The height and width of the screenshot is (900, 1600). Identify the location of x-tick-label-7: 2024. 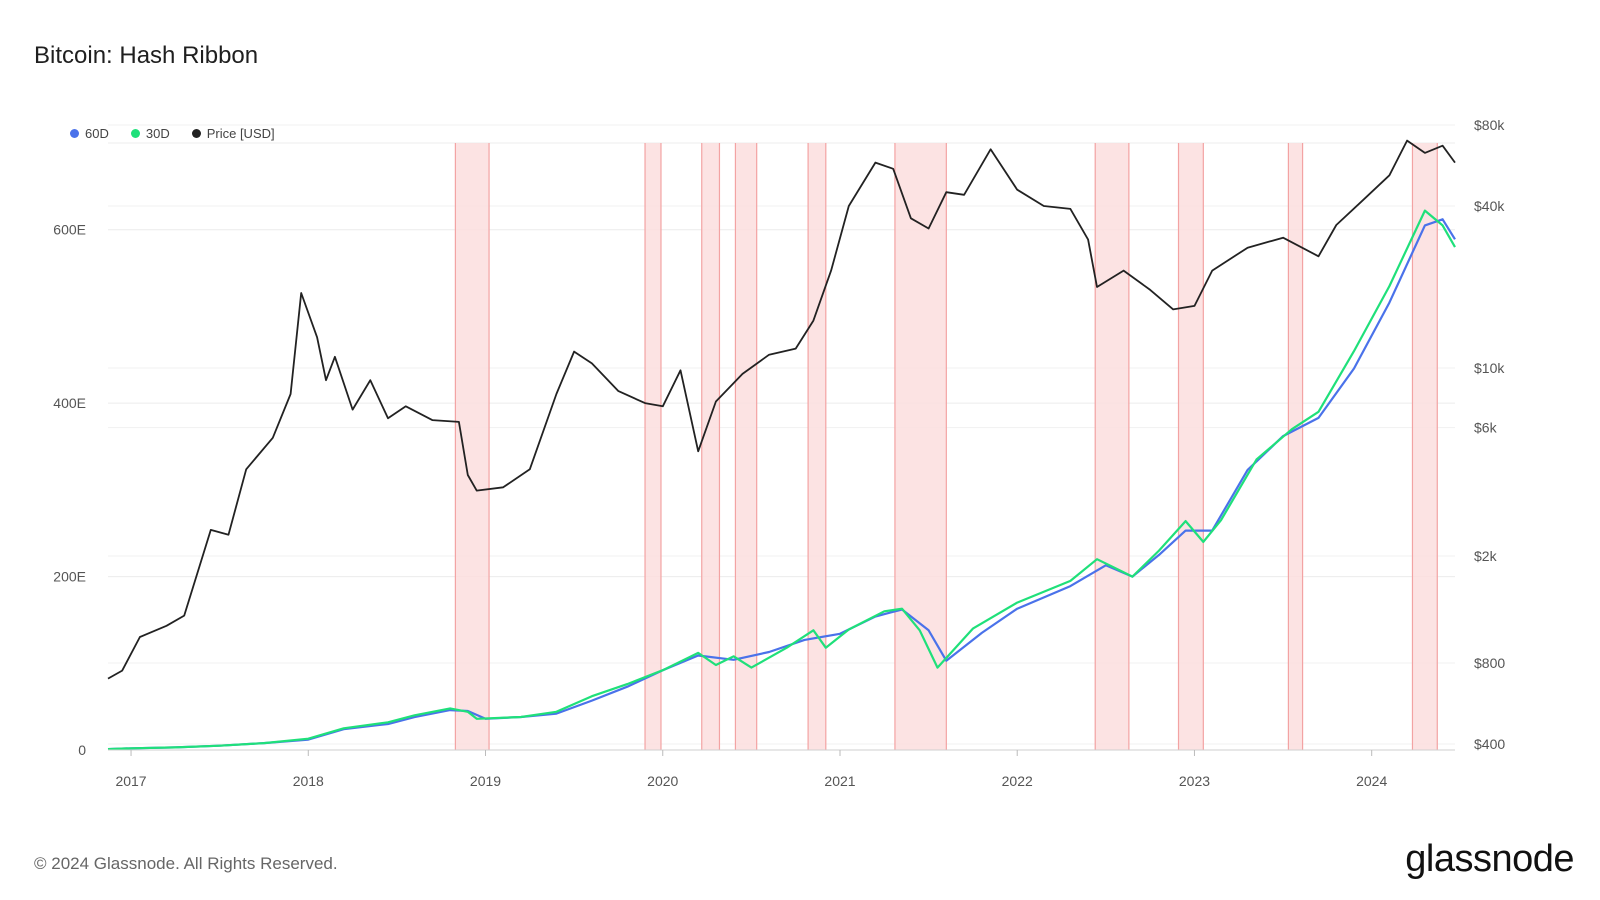
(1371, 781).